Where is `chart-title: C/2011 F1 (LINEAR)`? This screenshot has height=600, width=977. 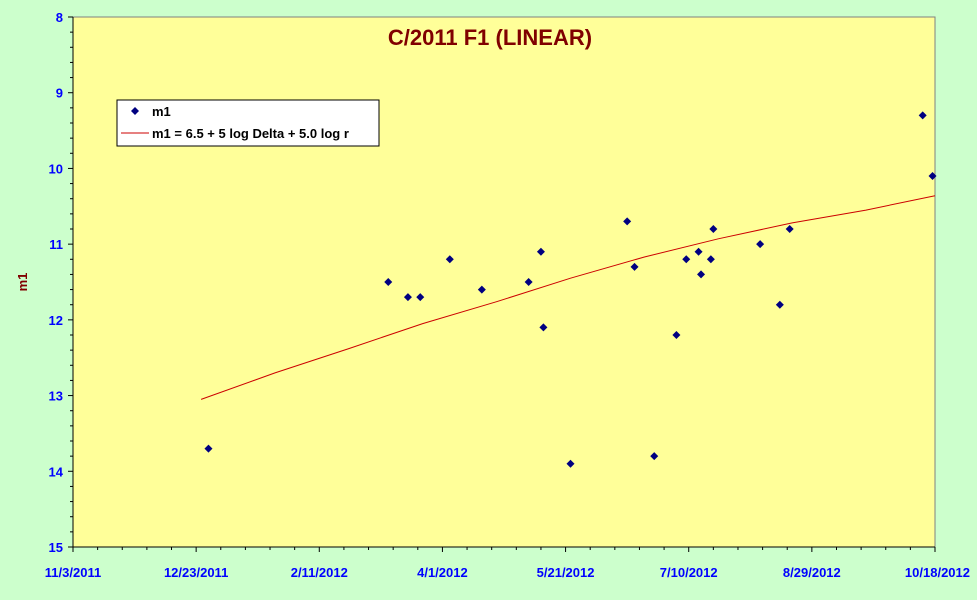 chart-title: C/2011 F1 (LINEAR) is located at coordinates (490, 37).